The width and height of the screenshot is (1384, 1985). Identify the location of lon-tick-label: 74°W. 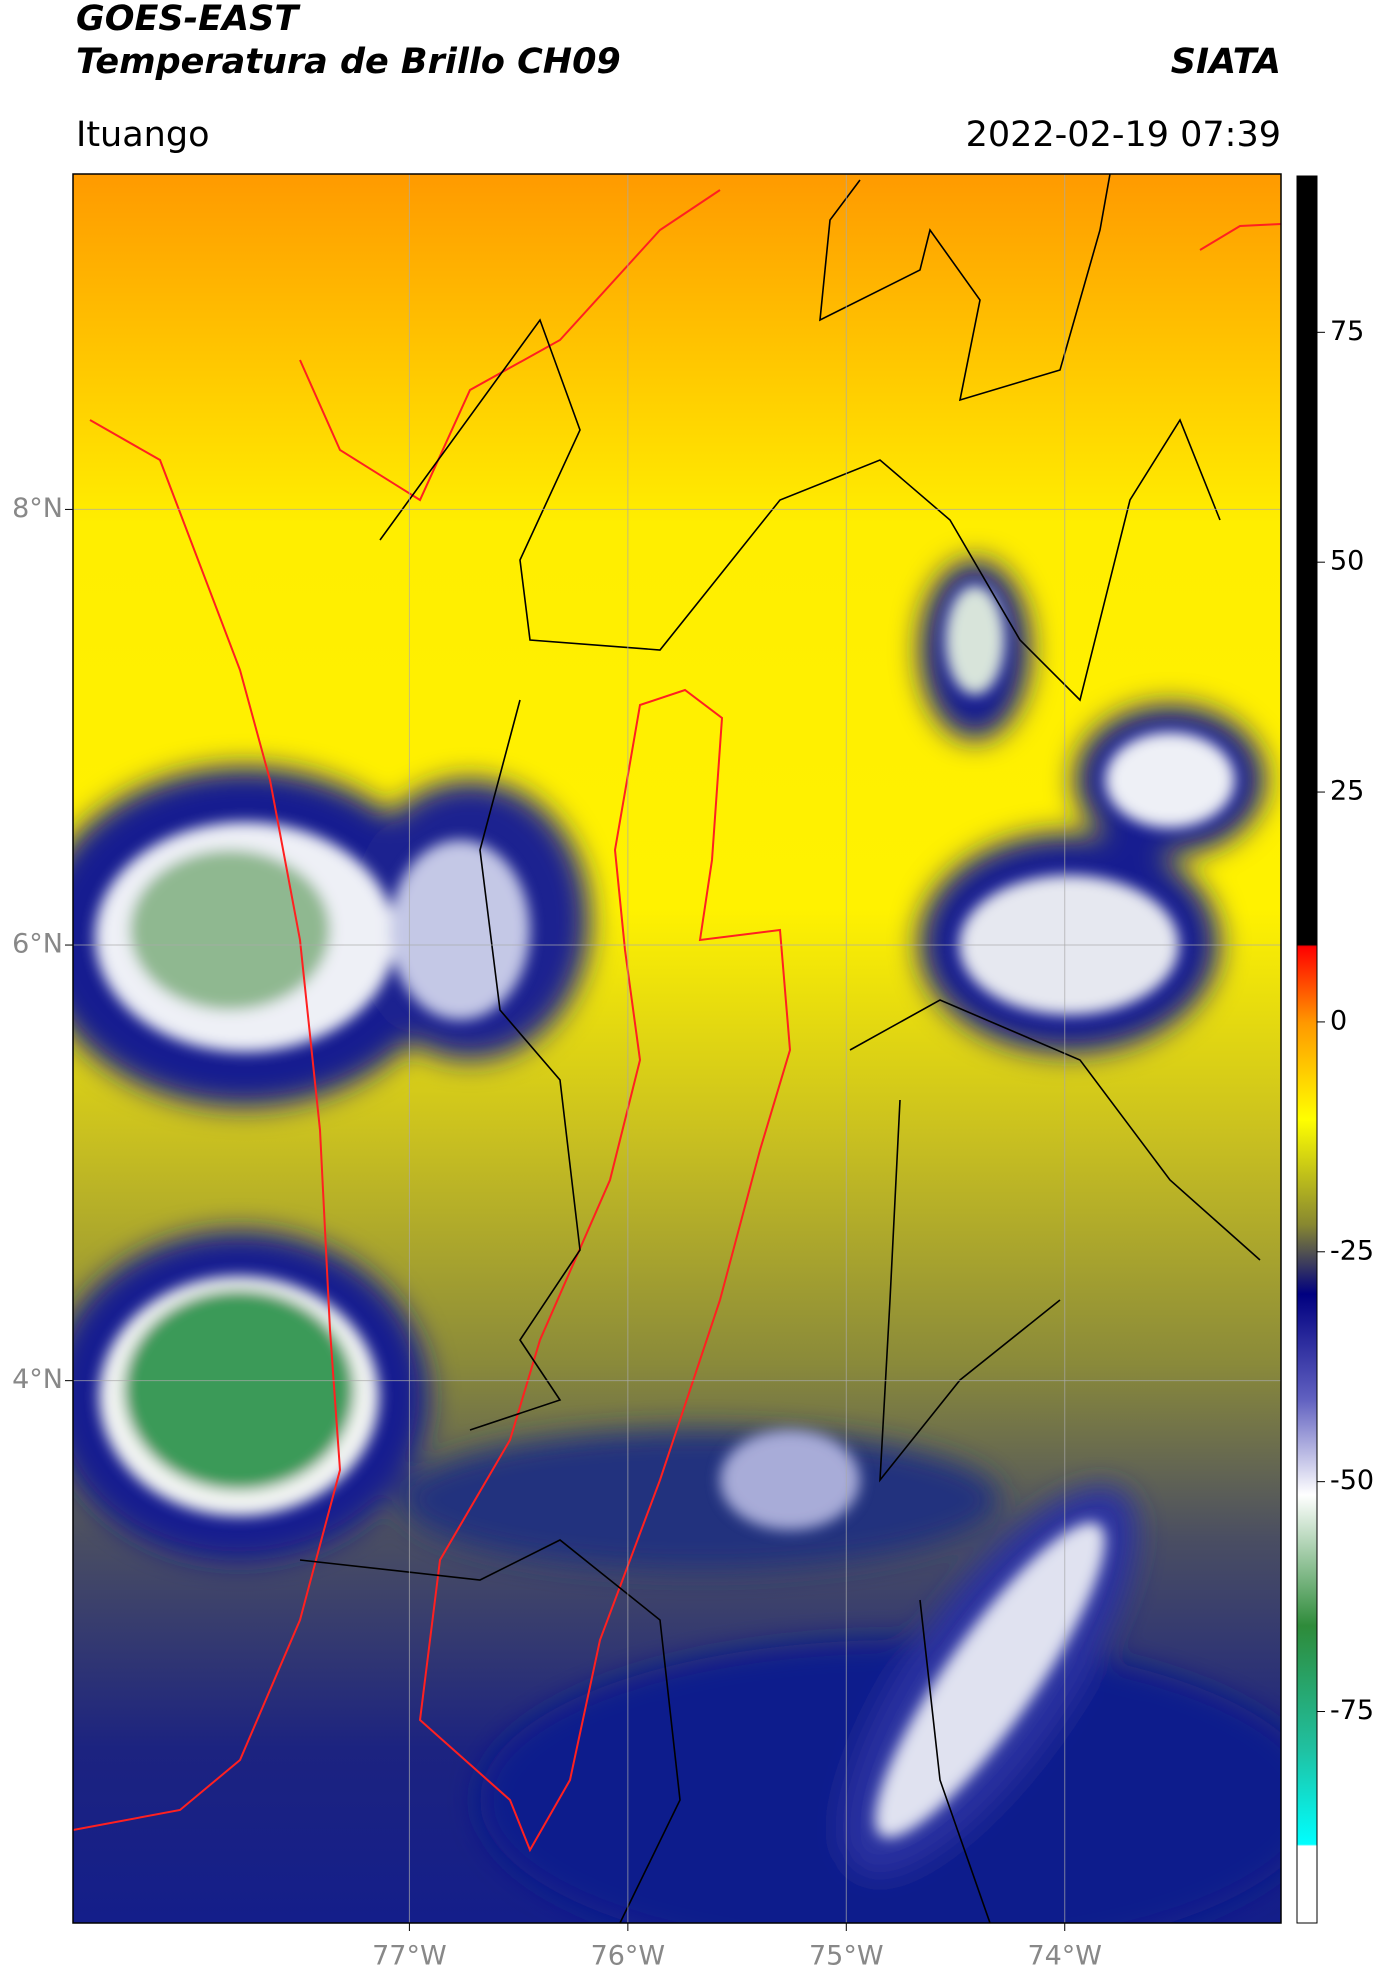
(1064, 1956).